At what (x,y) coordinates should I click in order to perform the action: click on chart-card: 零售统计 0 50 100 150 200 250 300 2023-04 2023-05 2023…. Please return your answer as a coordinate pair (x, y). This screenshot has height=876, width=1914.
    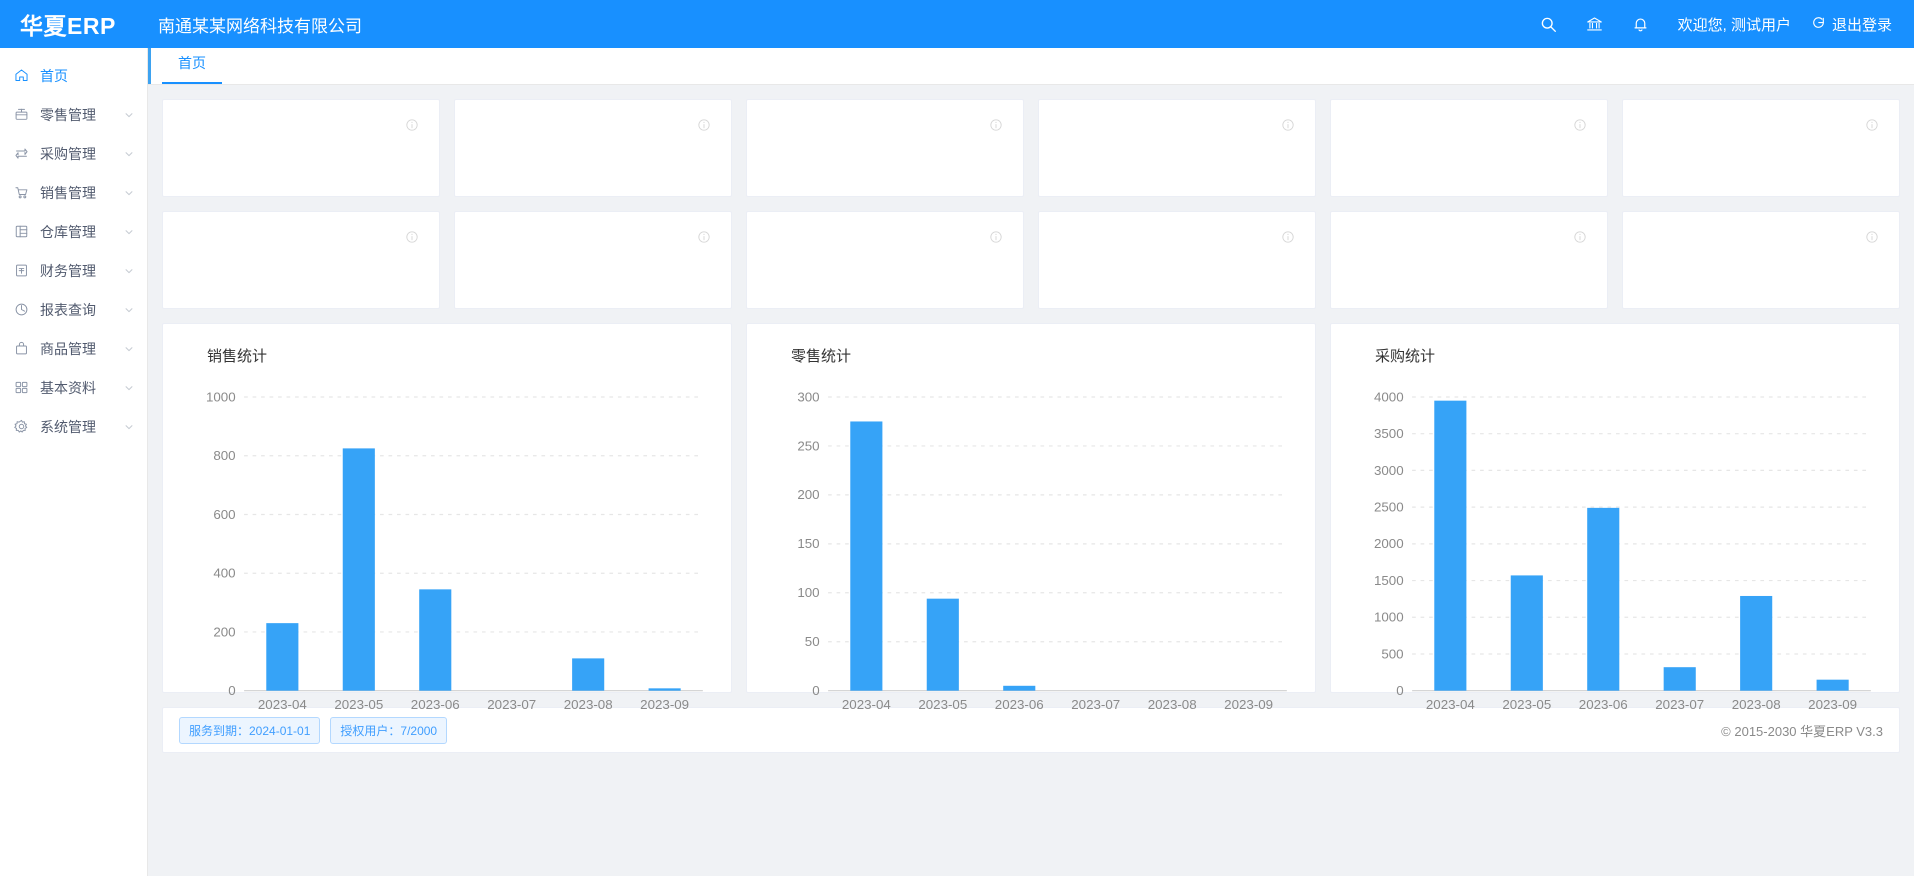
    Looking at the image, I should click on (1031, 517).